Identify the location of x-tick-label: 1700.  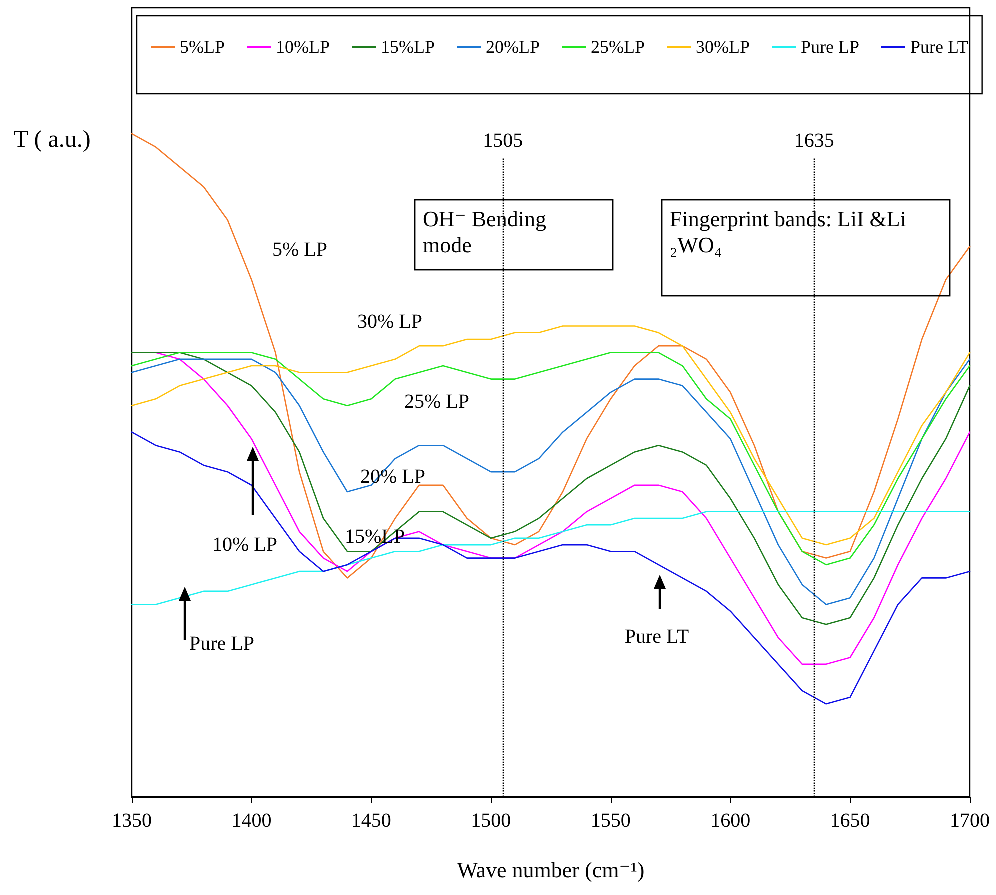
(970, 821).